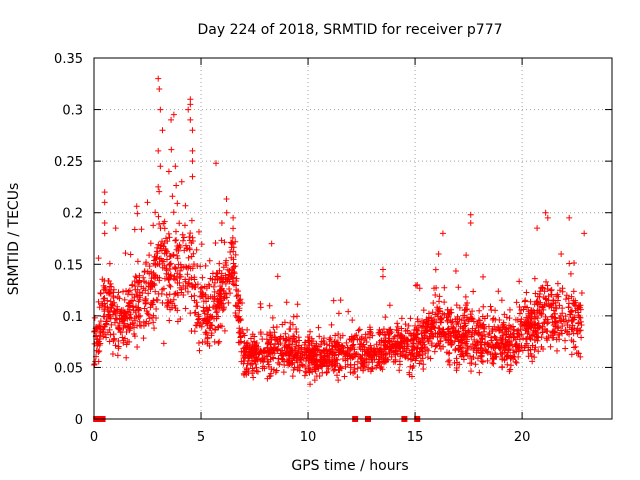 This screenshot has width=640, height=480. I want to click on y-tick-label: 0.35, so click(68, 59).